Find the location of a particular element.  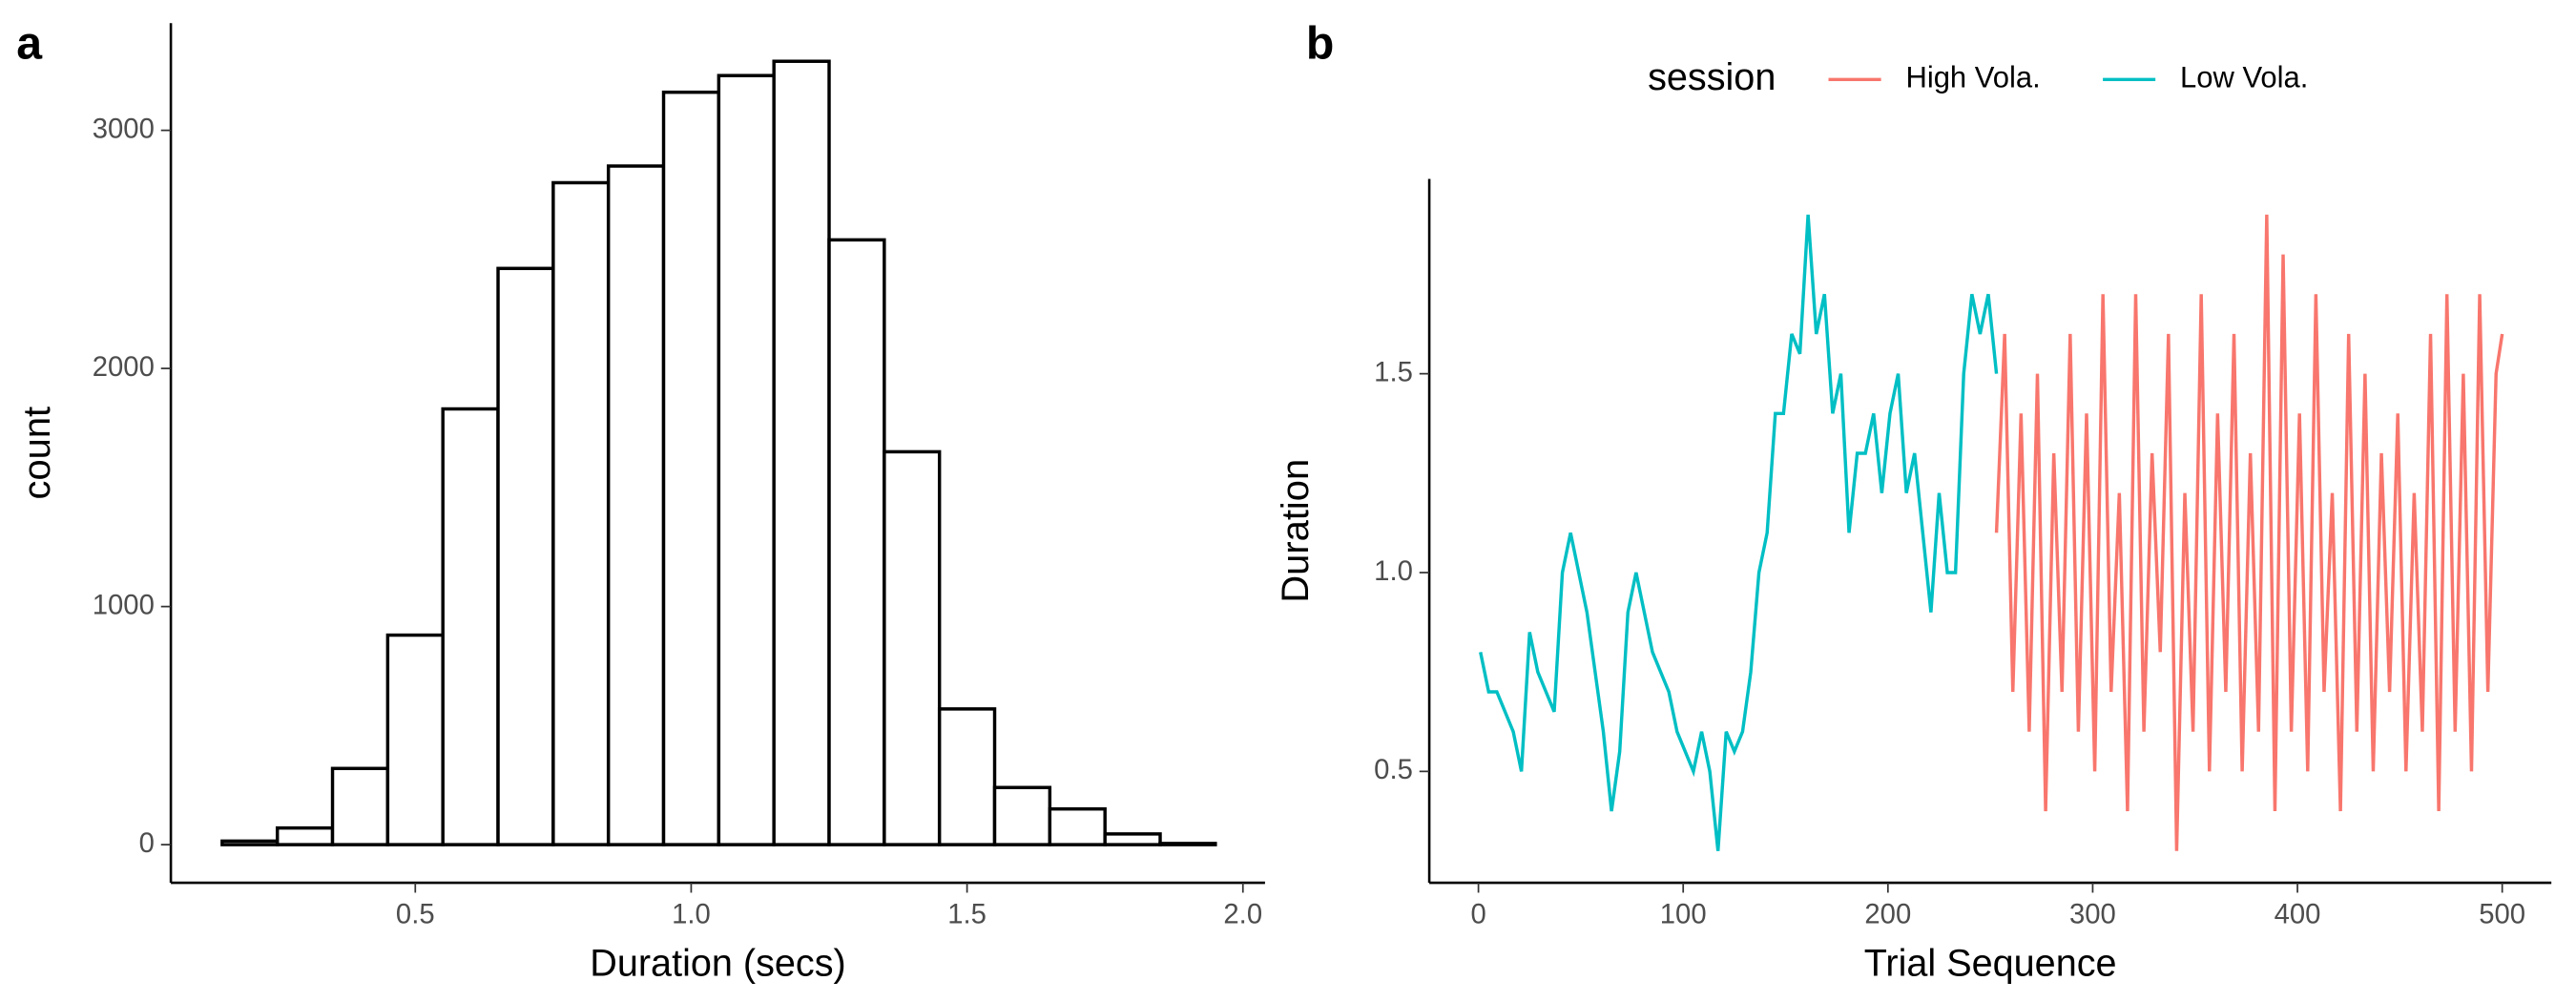

x-tick-label: 200 is located at coordinates (1887, 913).